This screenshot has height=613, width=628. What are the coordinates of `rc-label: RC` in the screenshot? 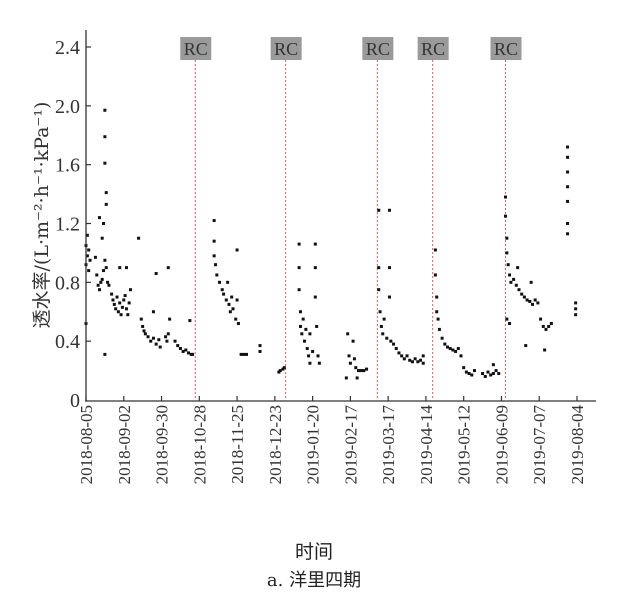 It's located at (433, 49).